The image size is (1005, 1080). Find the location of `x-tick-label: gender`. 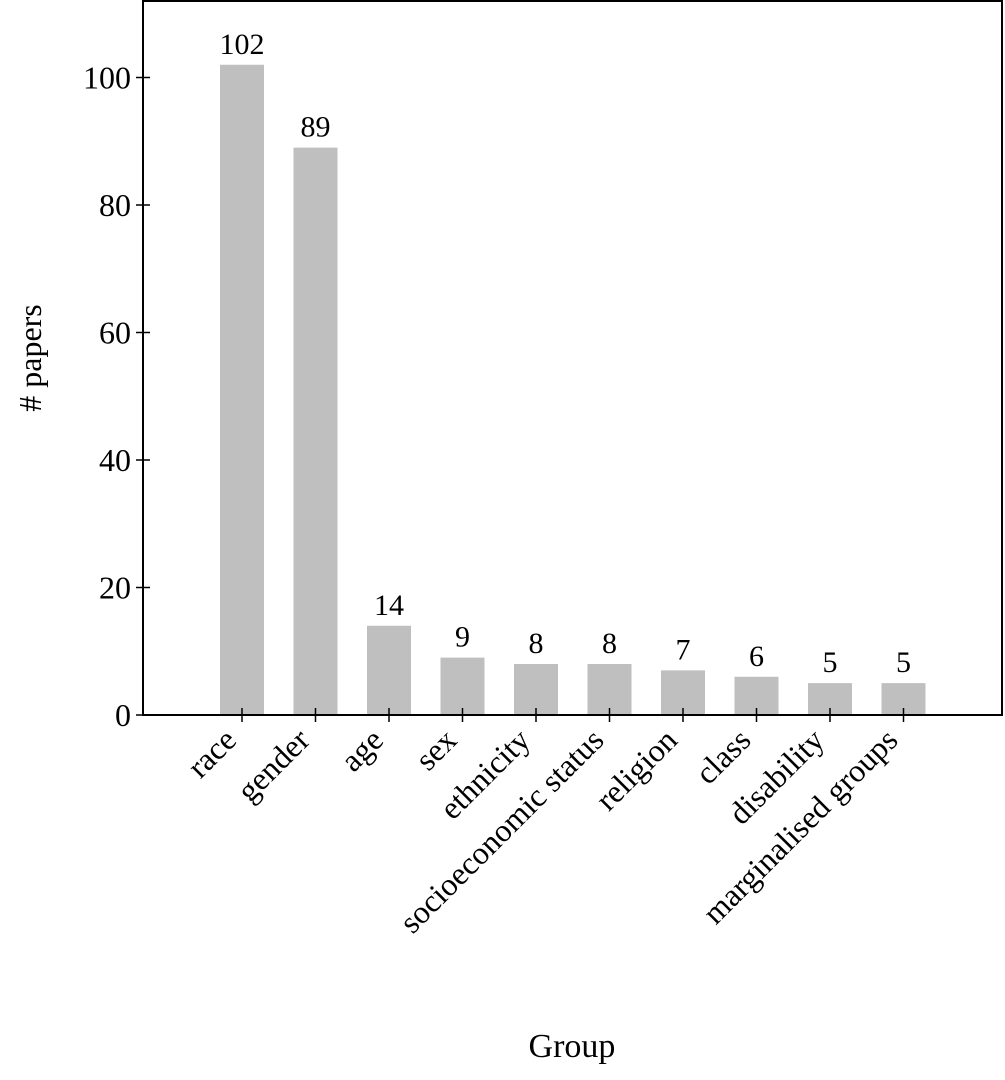

x-tick-label: gender is located at coordinates (272, 764).